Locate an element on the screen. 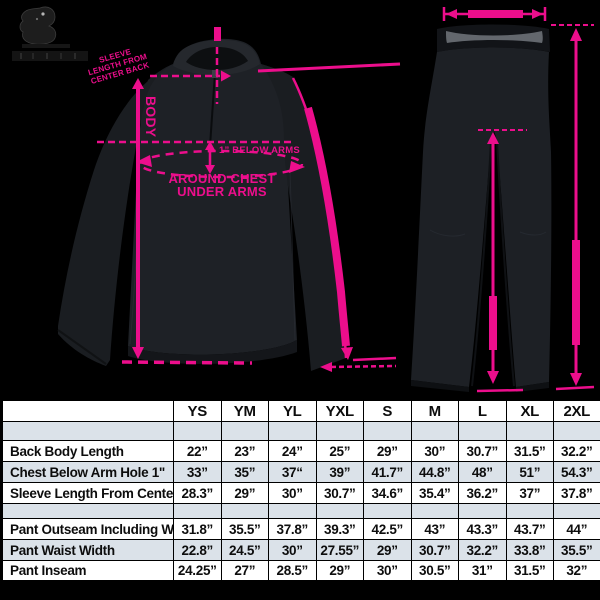 The image size is (600, 600). value-cell: 41.7” is located at coordinates (387, 472).